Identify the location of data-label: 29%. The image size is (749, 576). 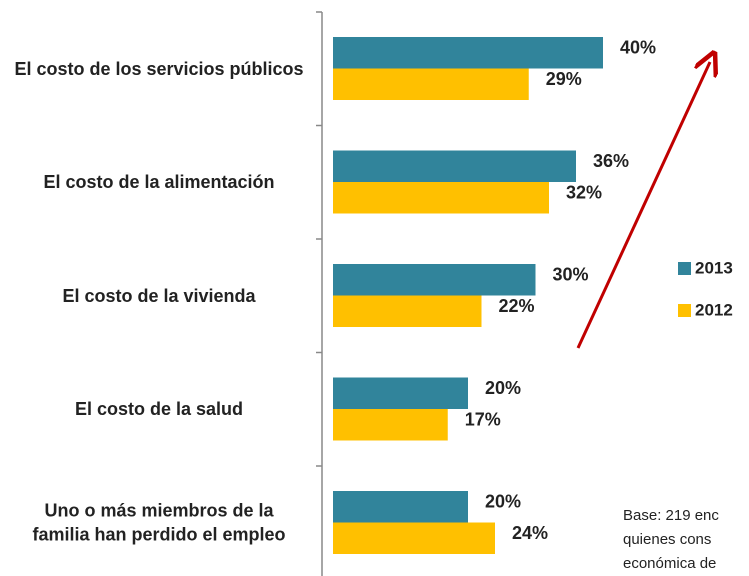
(564, 79).